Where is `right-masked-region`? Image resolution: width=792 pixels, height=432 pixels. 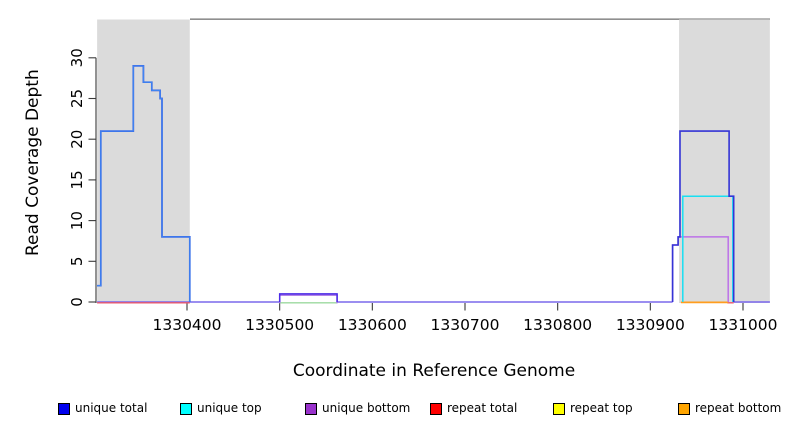
right-masked-region is located at coordinates (724, 161).